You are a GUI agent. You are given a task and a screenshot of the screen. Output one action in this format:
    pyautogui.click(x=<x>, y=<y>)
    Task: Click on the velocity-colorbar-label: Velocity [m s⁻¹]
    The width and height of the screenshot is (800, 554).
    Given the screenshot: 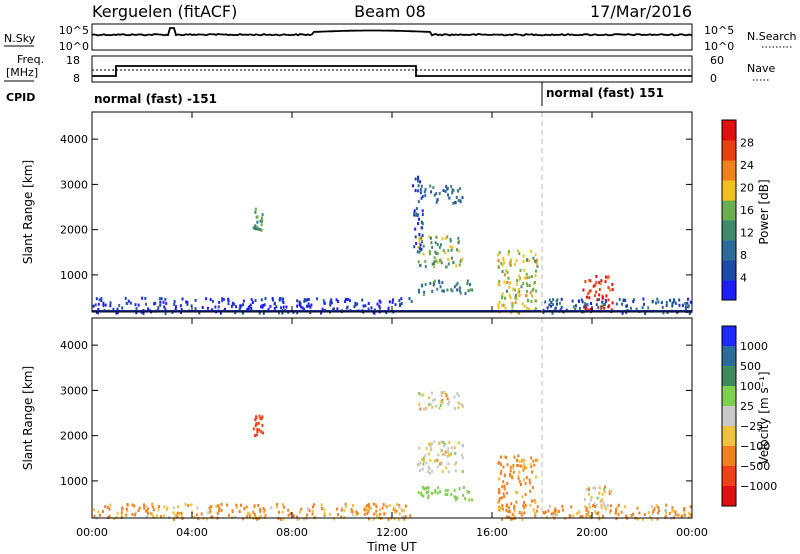 What is the action you would take?
    pyautogui.click(x=764, y=417)
    